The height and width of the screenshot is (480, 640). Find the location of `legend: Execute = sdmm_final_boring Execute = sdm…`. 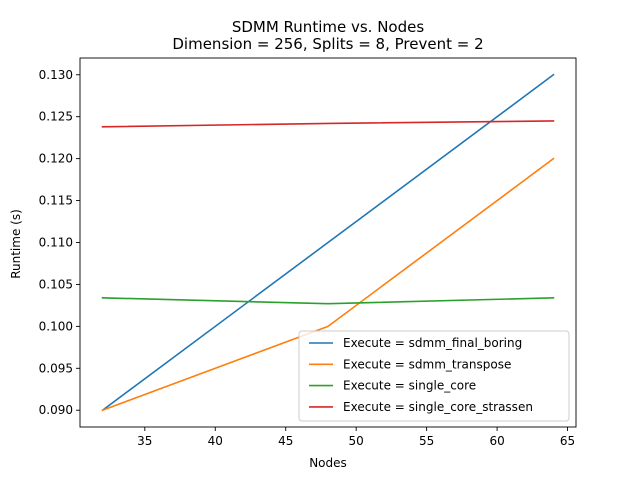

legend: Execute = sdmm_final_boring Execute = sdm… is located at coordinates (434, 376).